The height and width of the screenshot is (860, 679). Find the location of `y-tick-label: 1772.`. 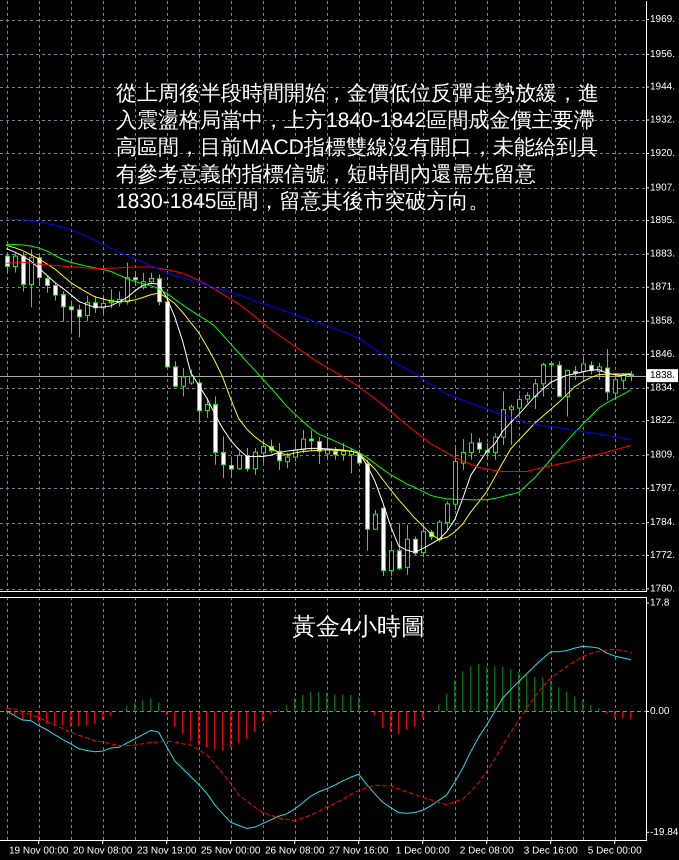

y-tick-label: 1772. is located at coordinates (663, 555).